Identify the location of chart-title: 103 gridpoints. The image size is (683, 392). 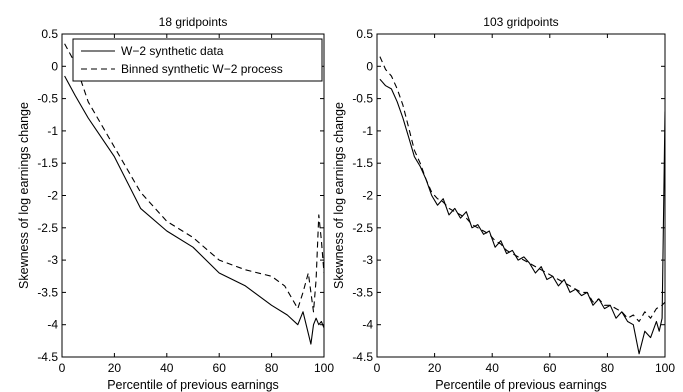
(520, 22).